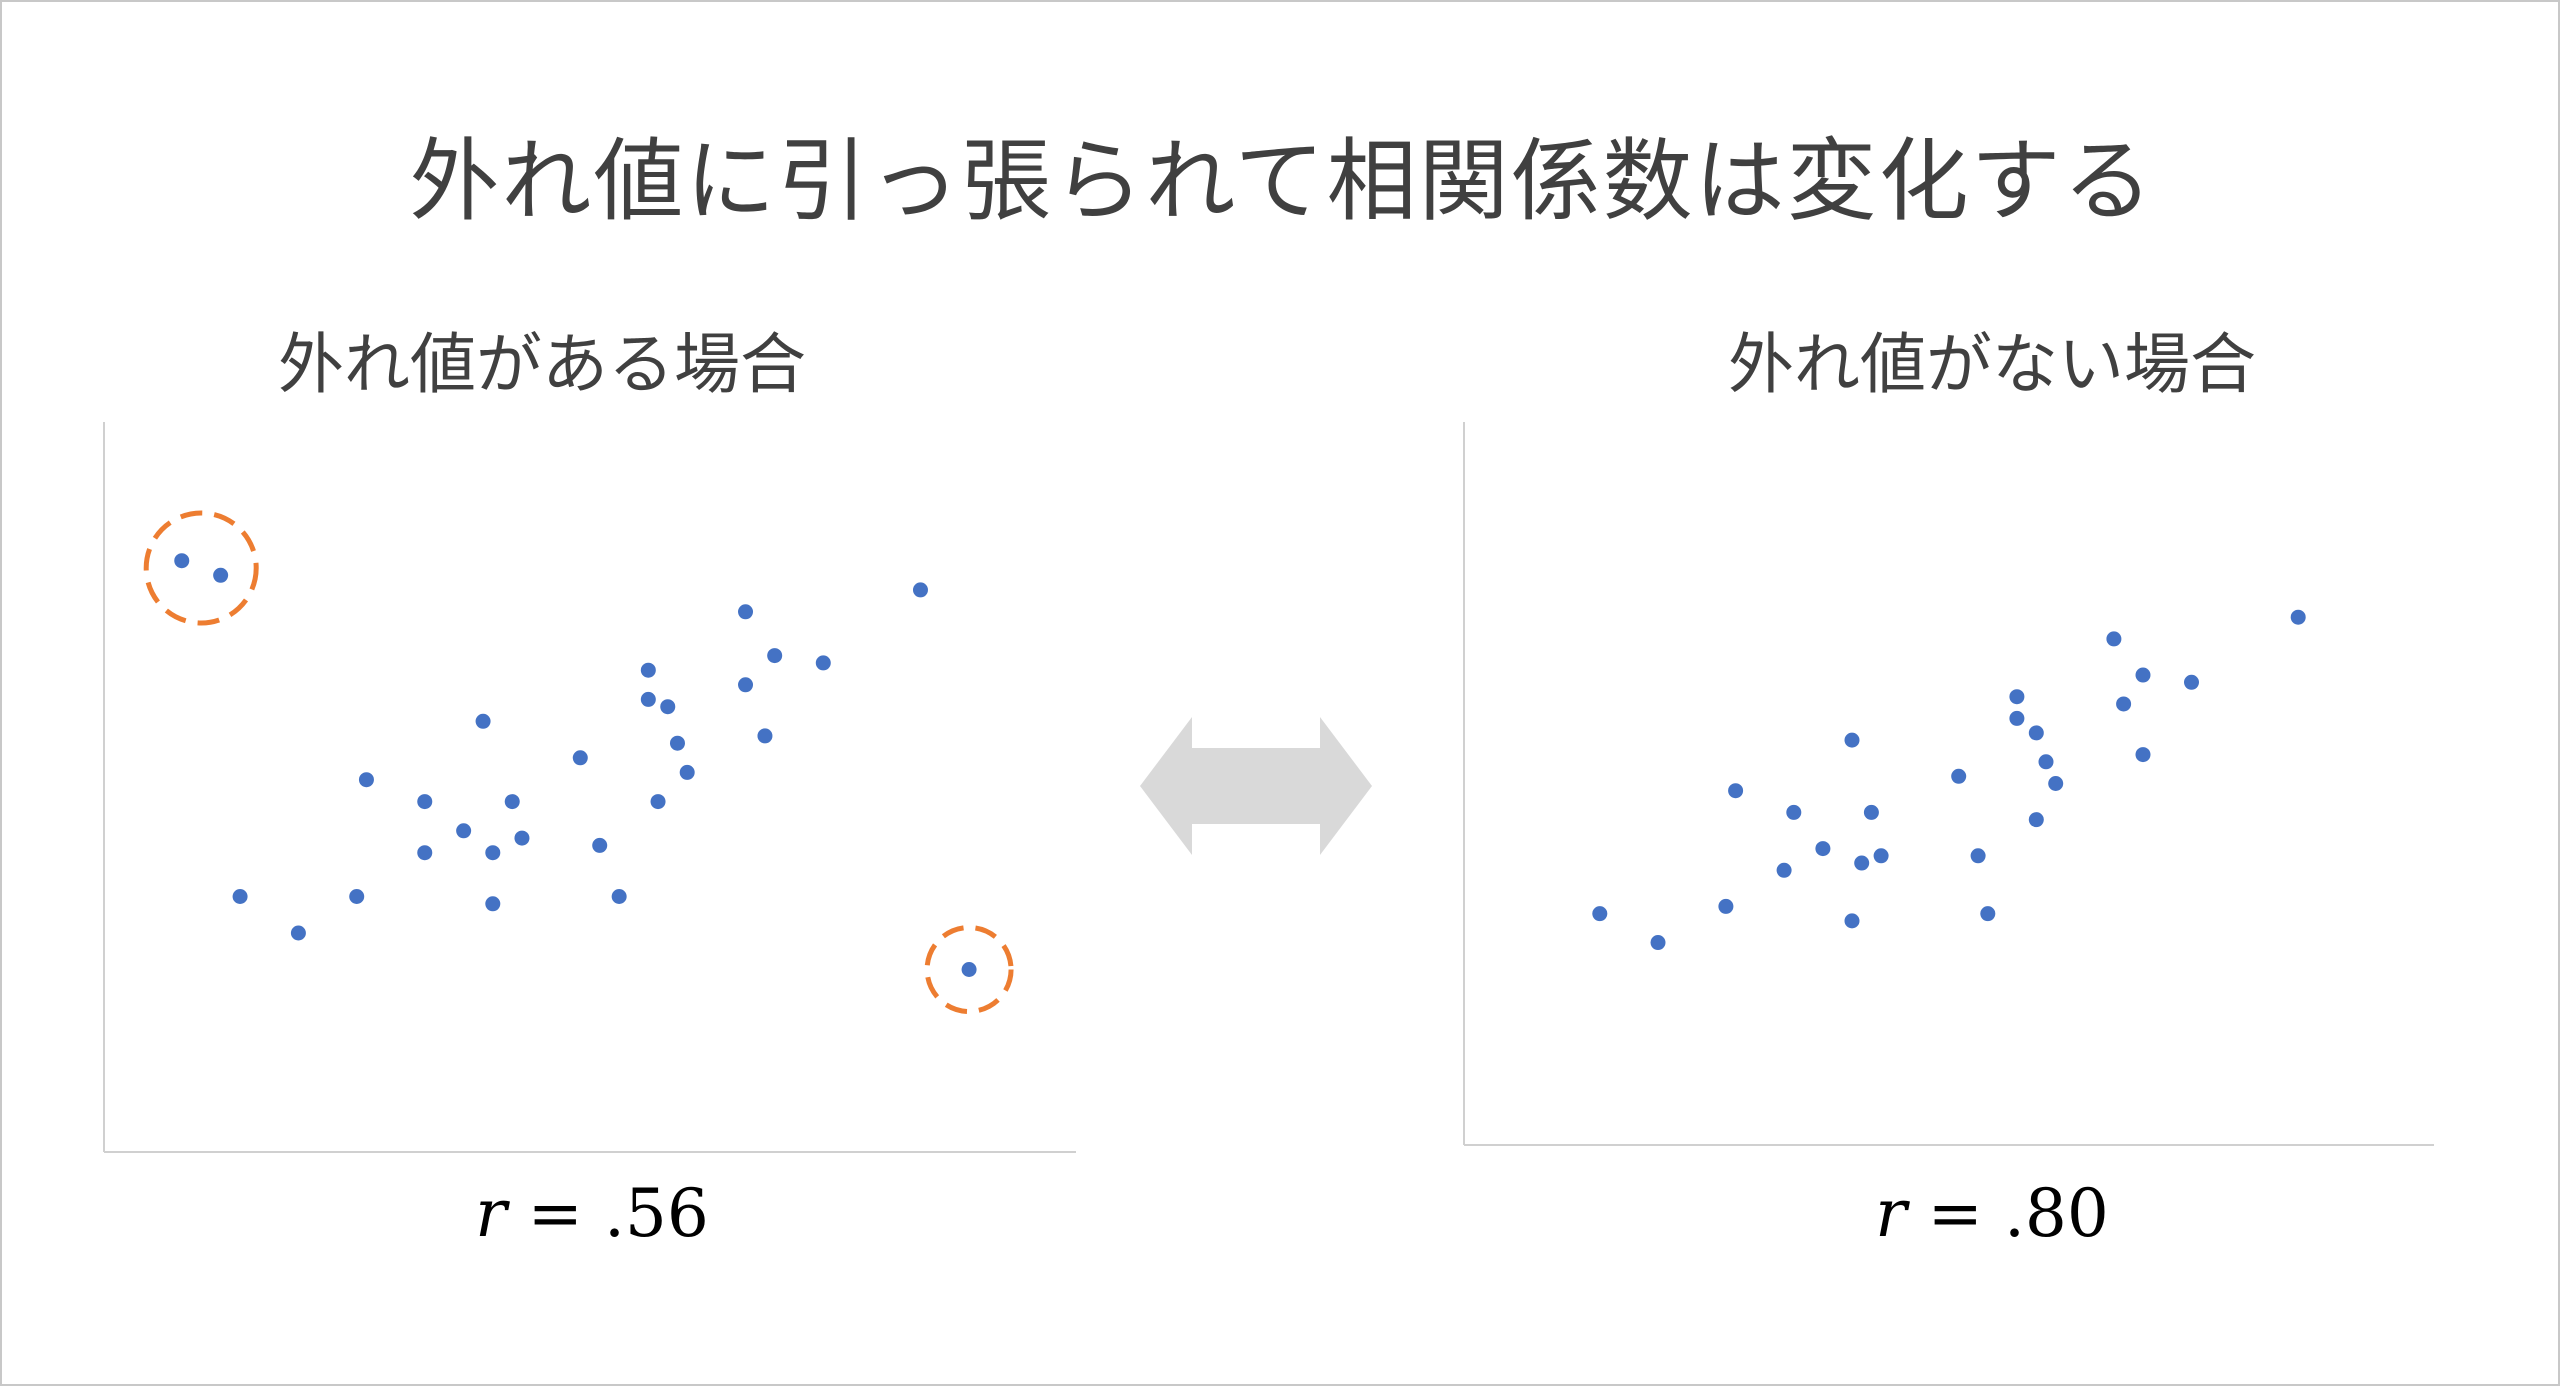  What do you see at coordinates (1282, 181) in the screenshot?
I see `slide-title: 外れ値に引っ張られて相関係数は変化する` at bounding box center [1282, 181].